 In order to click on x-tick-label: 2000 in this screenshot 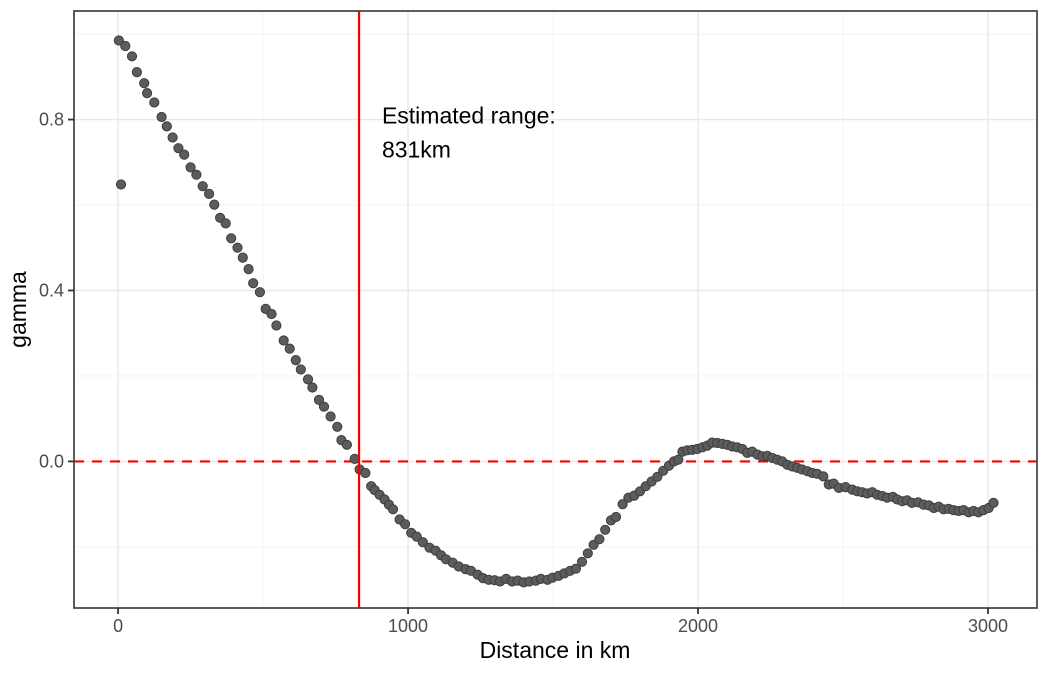, I will do `click(698, 626)`.